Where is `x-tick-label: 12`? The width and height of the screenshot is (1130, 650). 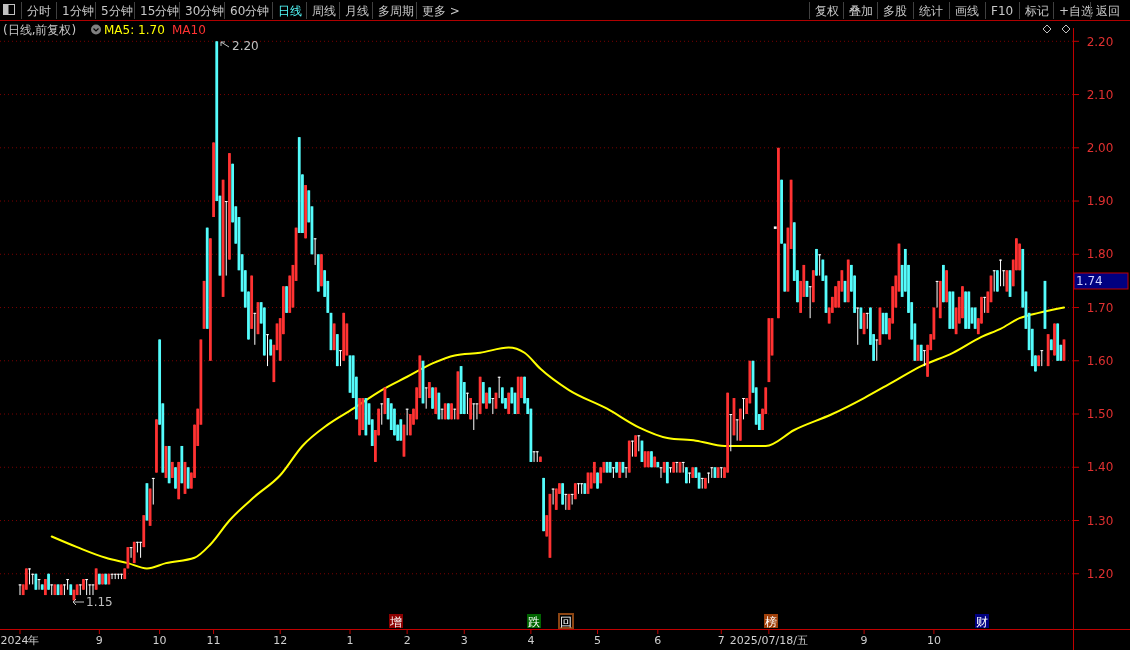 x-tick-label: 12 is located at coordinates (280, 640).